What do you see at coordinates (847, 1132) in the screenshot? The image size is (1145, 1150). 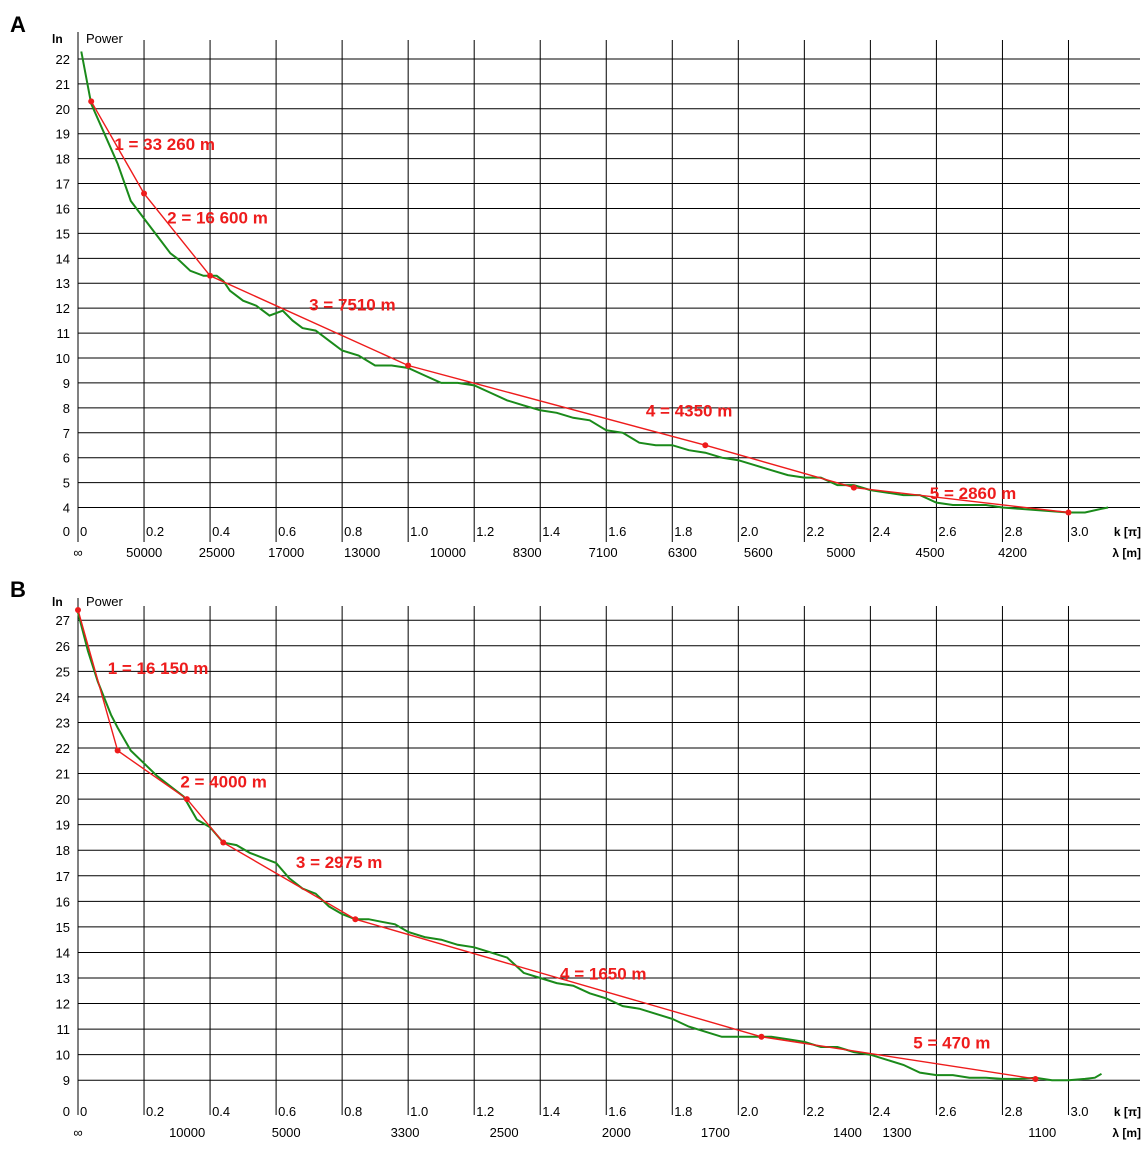 I see `lambda-tick-label: 1400` at bounding box center [847, 1132].